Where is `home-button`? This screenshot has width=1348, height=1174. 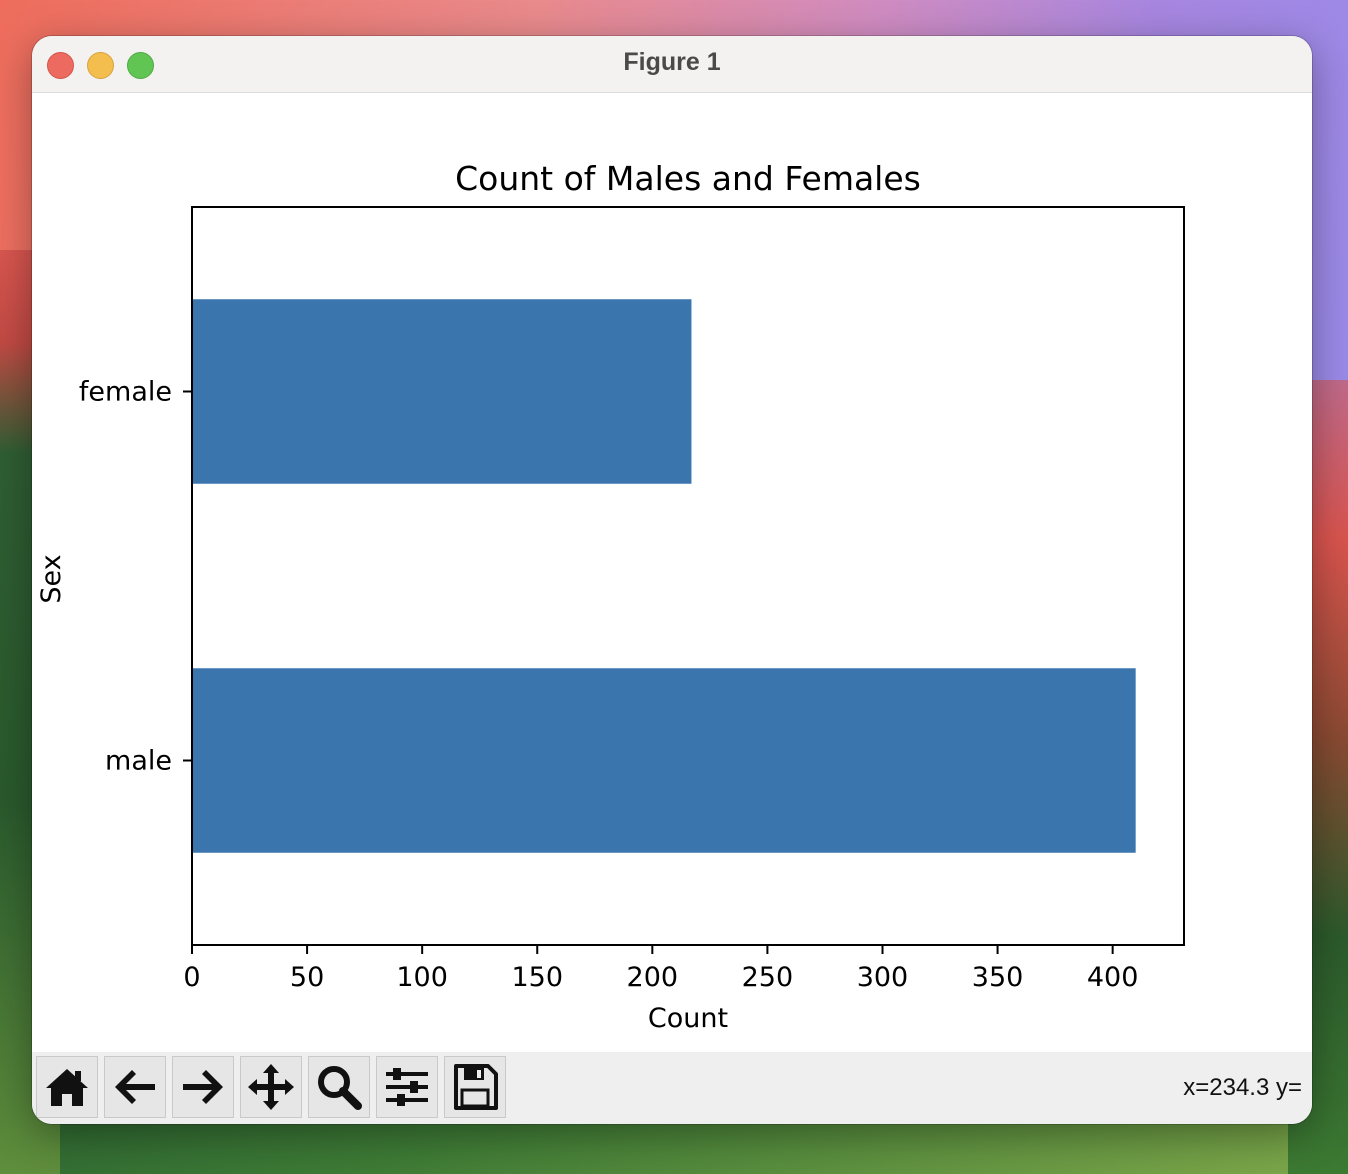
home-button is located at coordinates (67, 1087).